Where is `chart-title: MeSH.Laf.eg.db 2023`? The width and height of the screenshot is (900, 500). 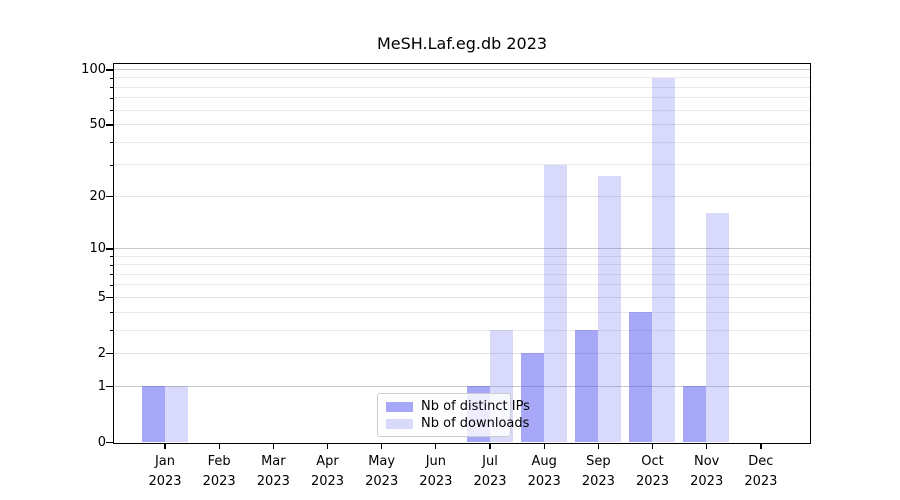
chart-title: MeSH.Laf.eg.db 2023 is located at coordinates (462, 43).